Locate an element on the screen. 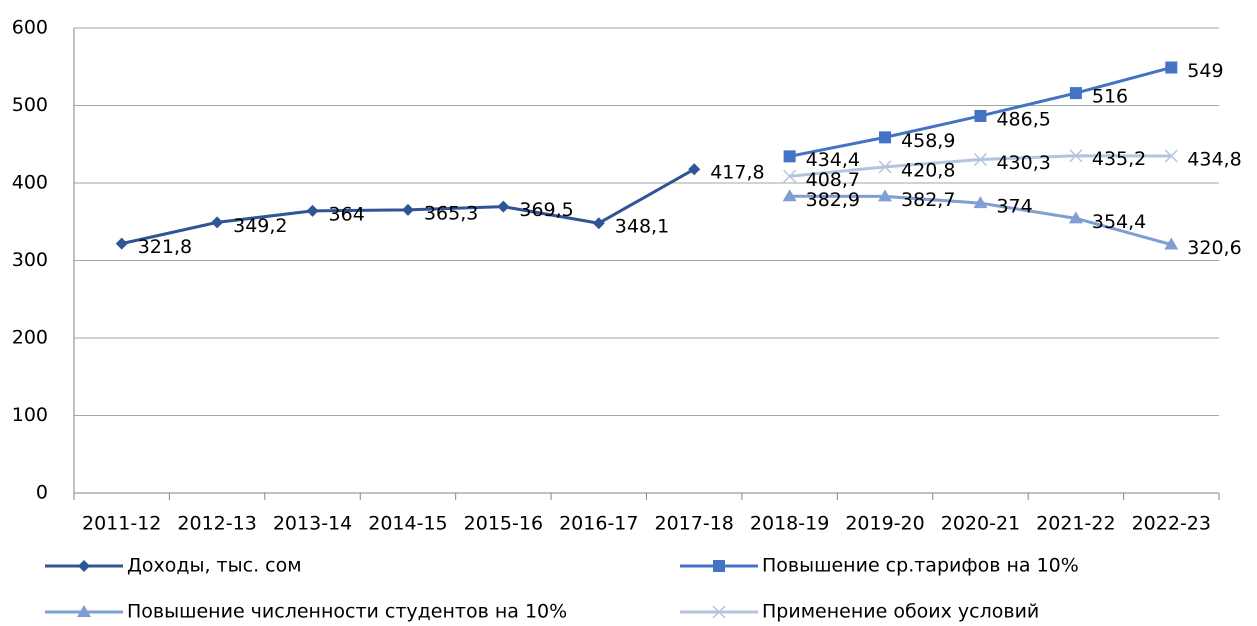  data-label: 369,5 is located at coordinates (546, 210).